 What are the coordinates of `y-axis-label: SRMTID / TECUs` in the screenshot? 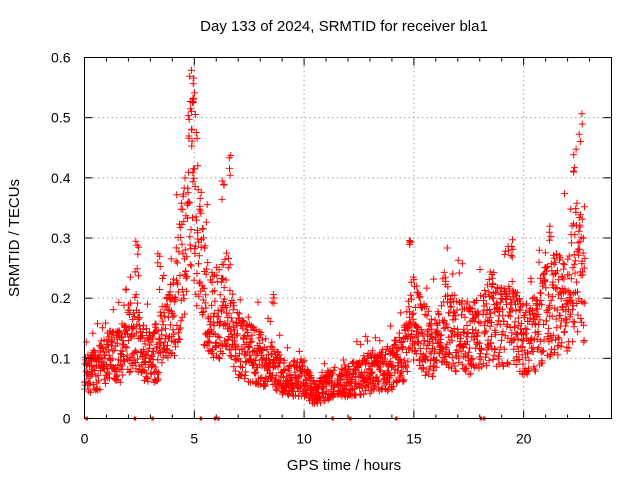 It's located at (14, 238).